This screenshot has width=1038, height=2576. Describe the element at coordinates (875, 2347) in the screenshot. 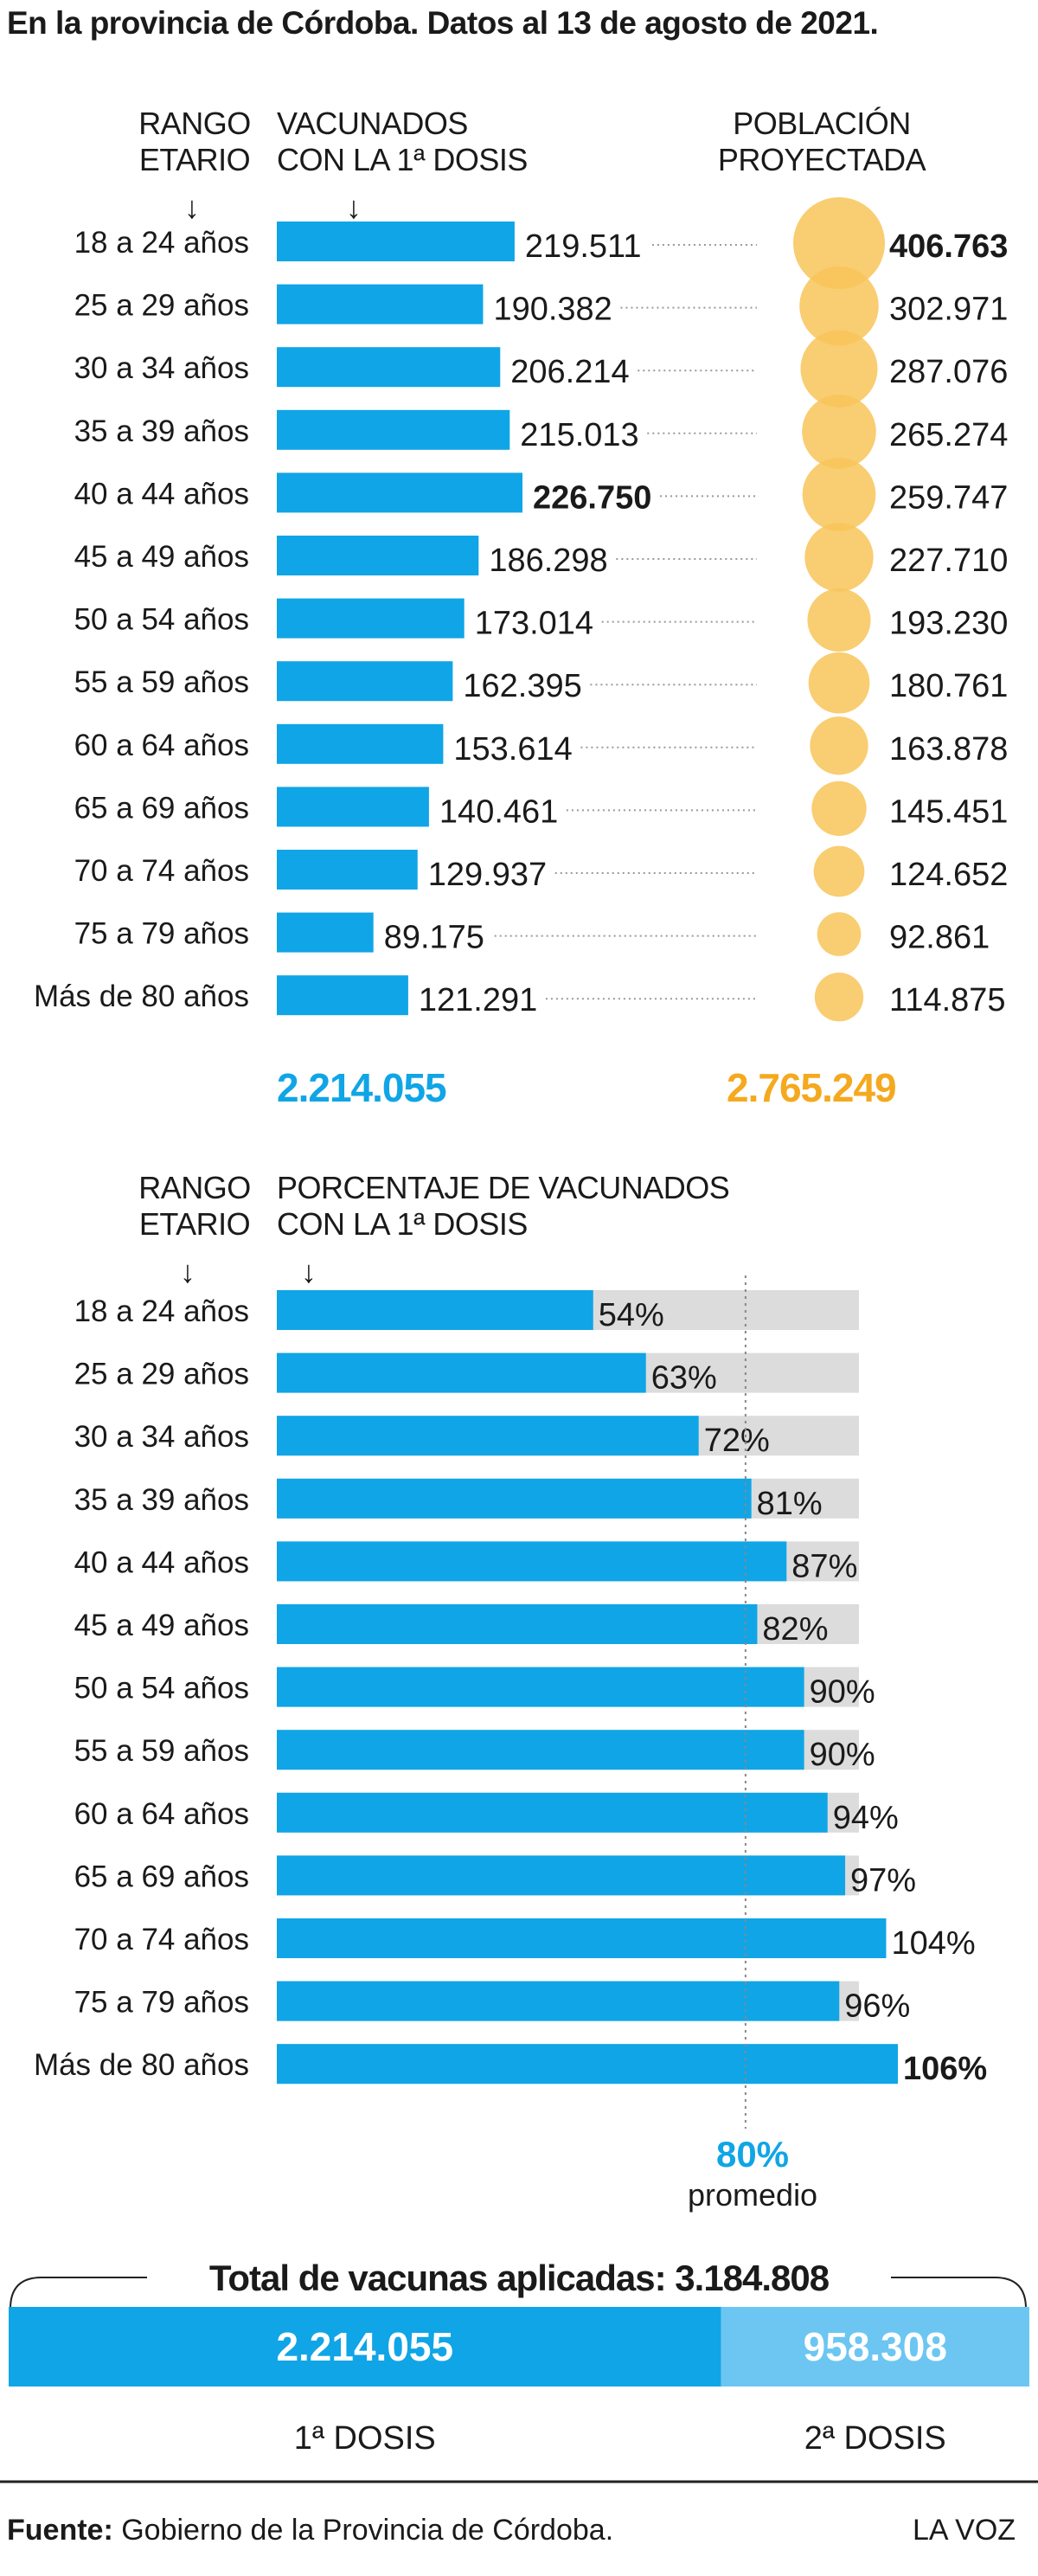

I see `second-dose-bar` at that location.